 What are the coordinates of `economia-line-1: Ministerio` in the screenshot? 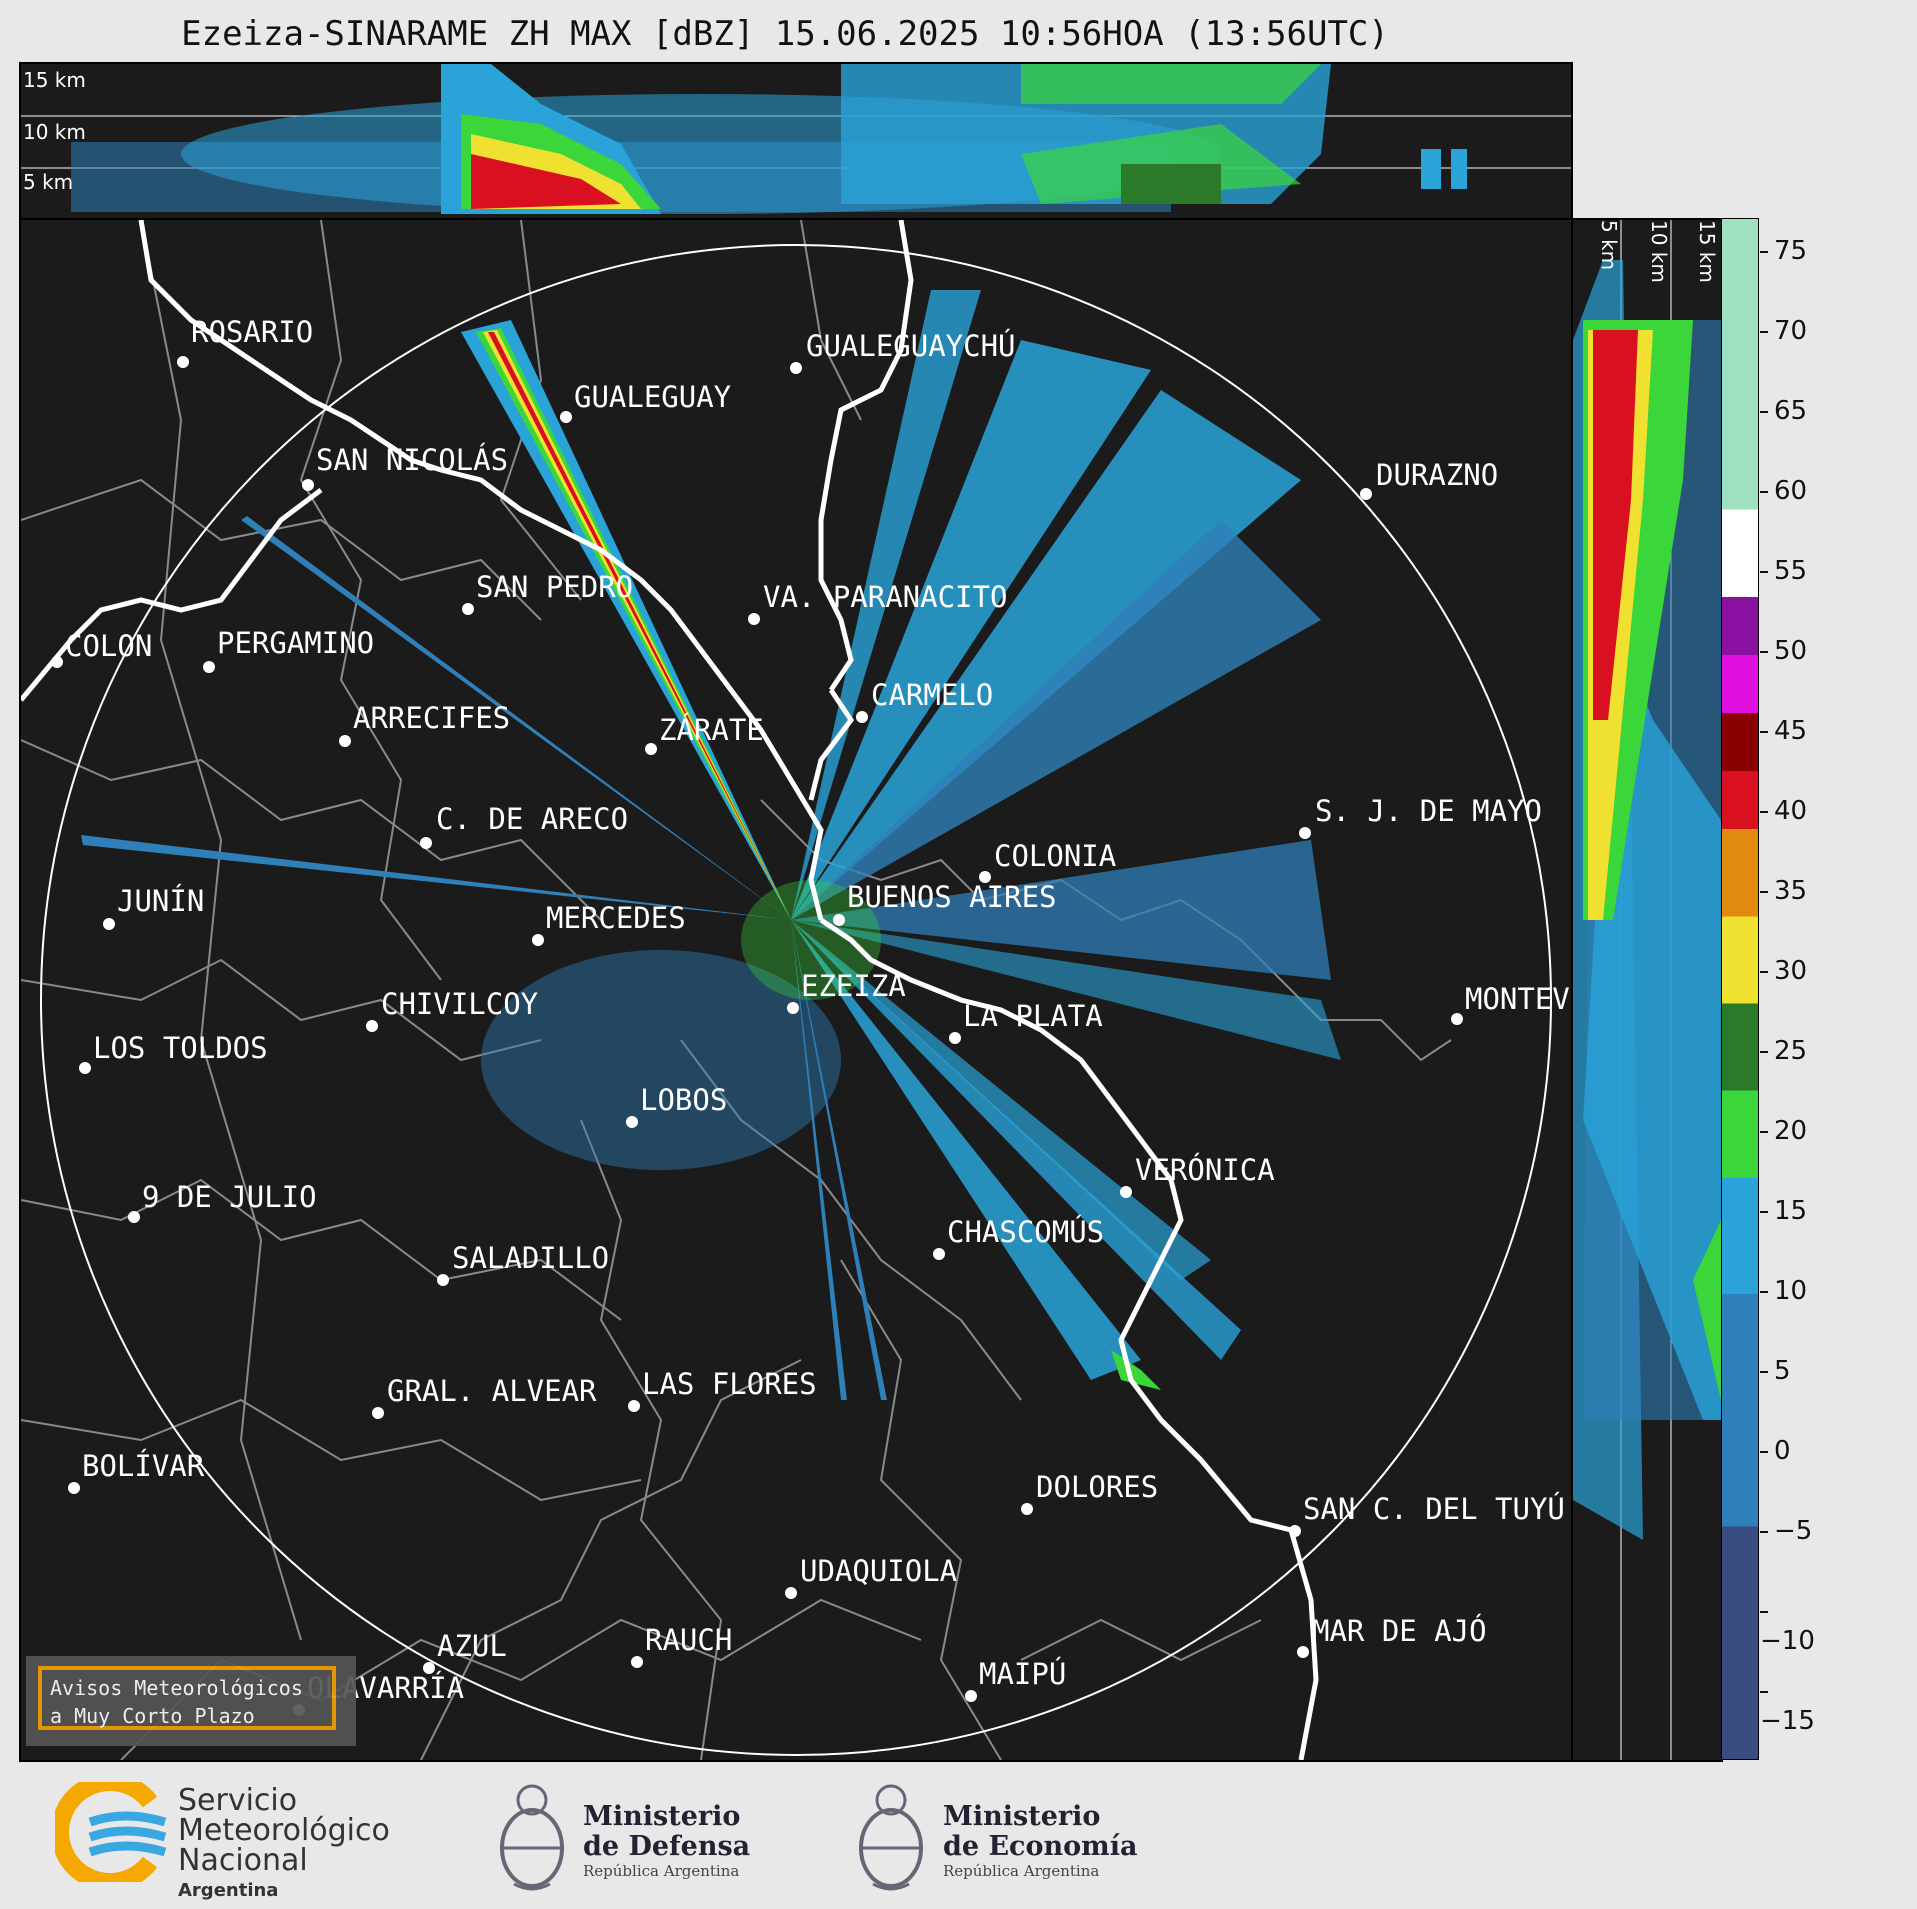 It's located at (1022, 1816).